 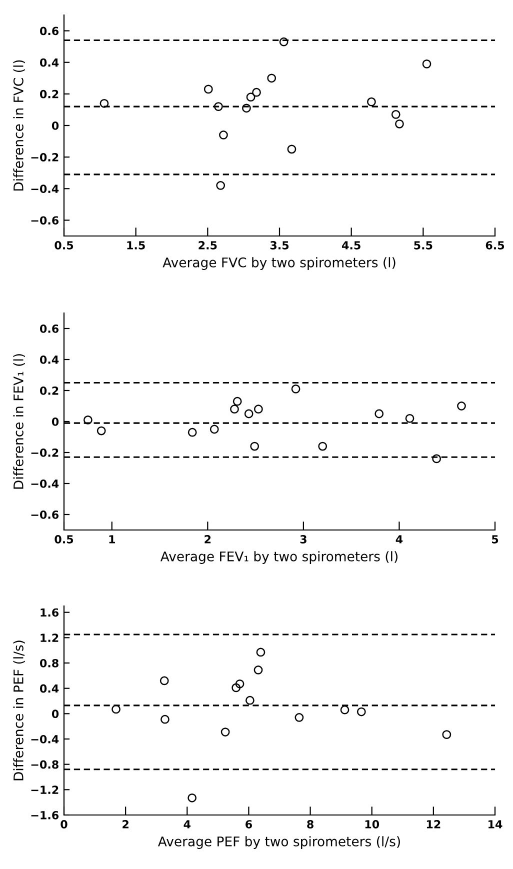 What do you see at coordinates (279, 263) in the screenshot?
I see `x-axis-title: Average FVC by two spirometers (l)` at bounding box center [279, 263].